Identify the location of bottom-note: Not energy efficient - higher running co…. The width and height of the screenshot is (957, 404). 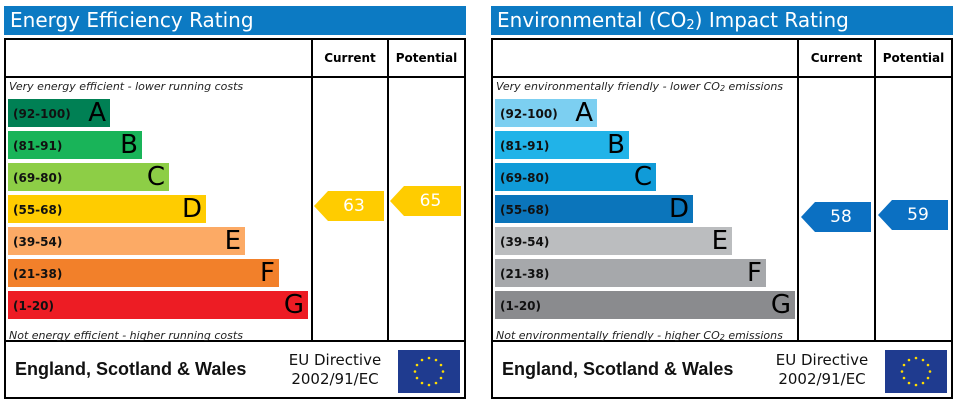
(126, 335).